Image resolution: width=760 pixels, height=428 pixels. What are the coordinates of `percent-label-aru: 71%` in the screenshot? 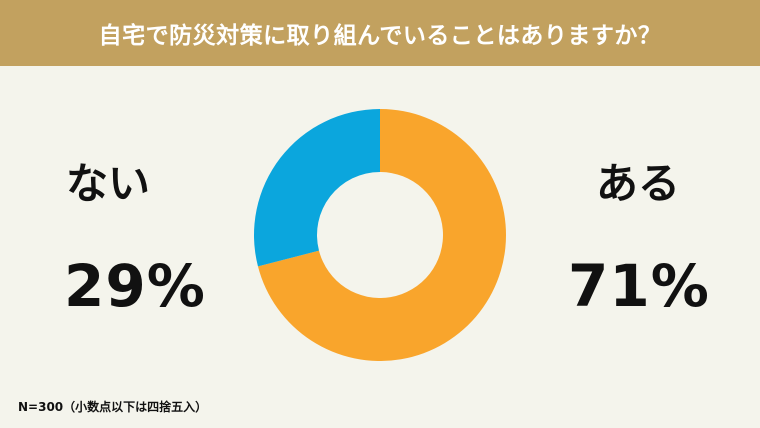 It's located at (639, 286).